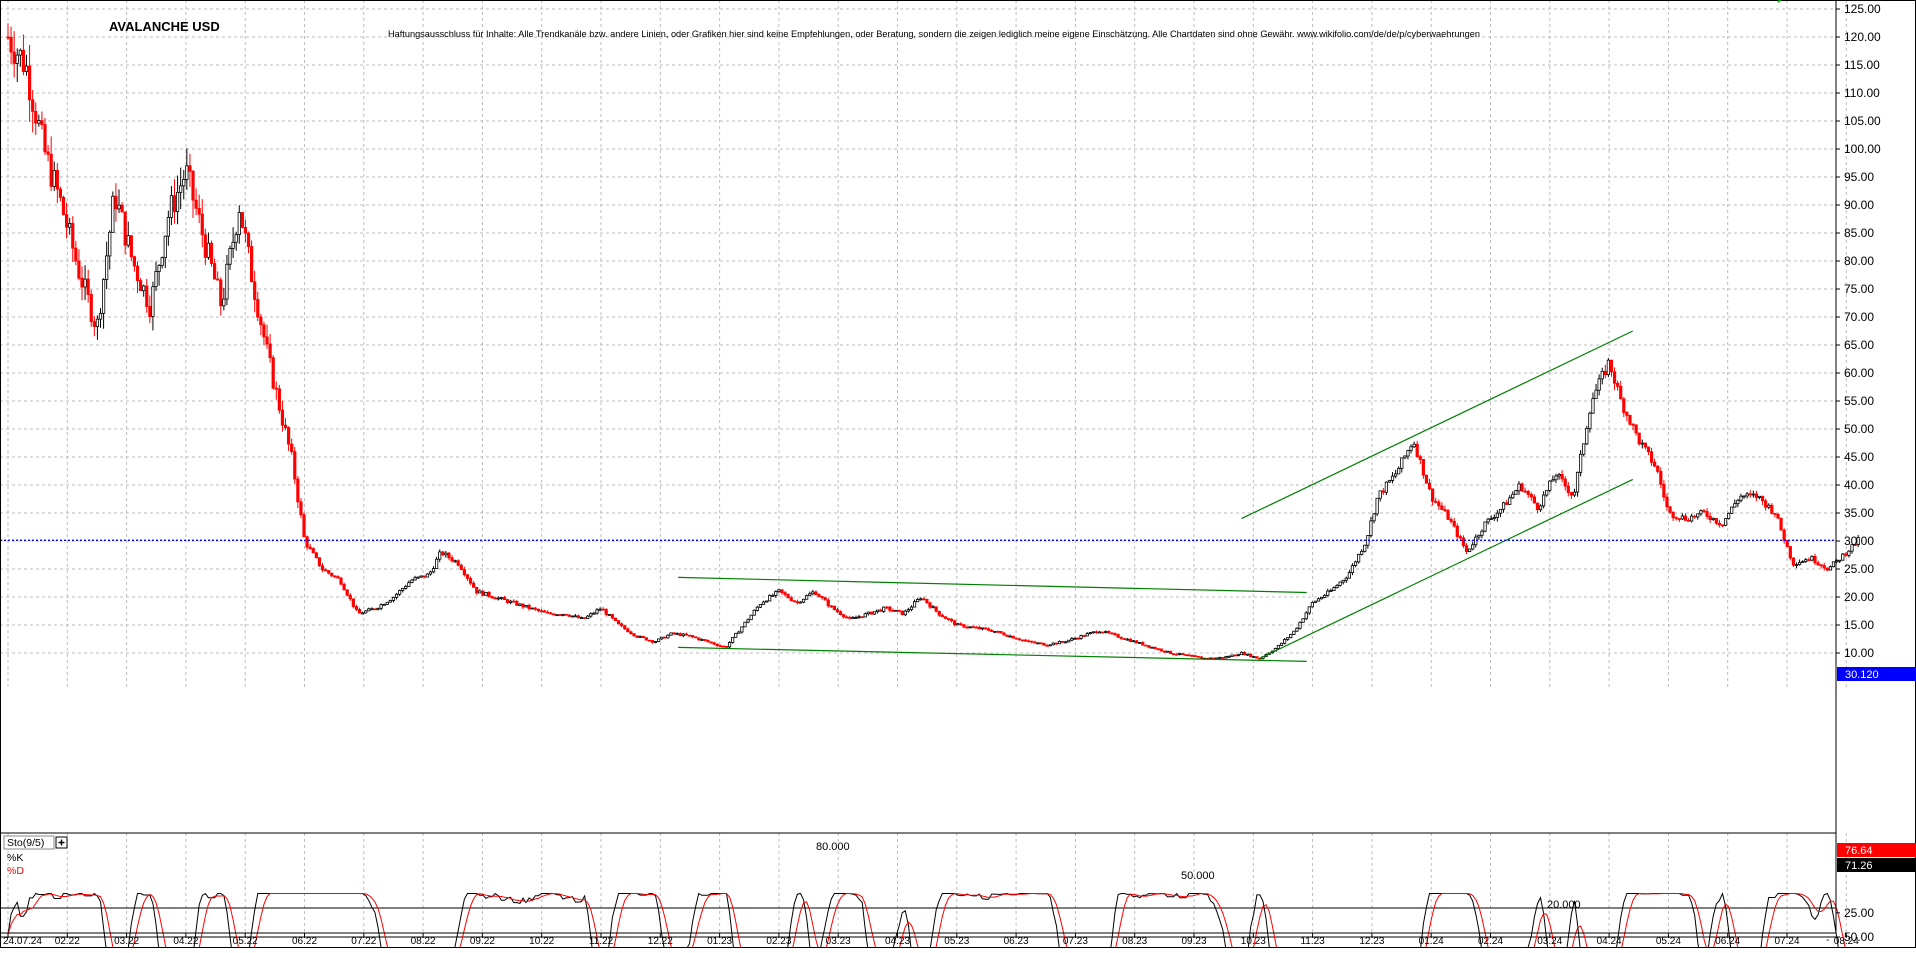  Describe the element at coordinates (1312, 941) in the screenshot. I see `x-tick-label: 11.23` at that location.